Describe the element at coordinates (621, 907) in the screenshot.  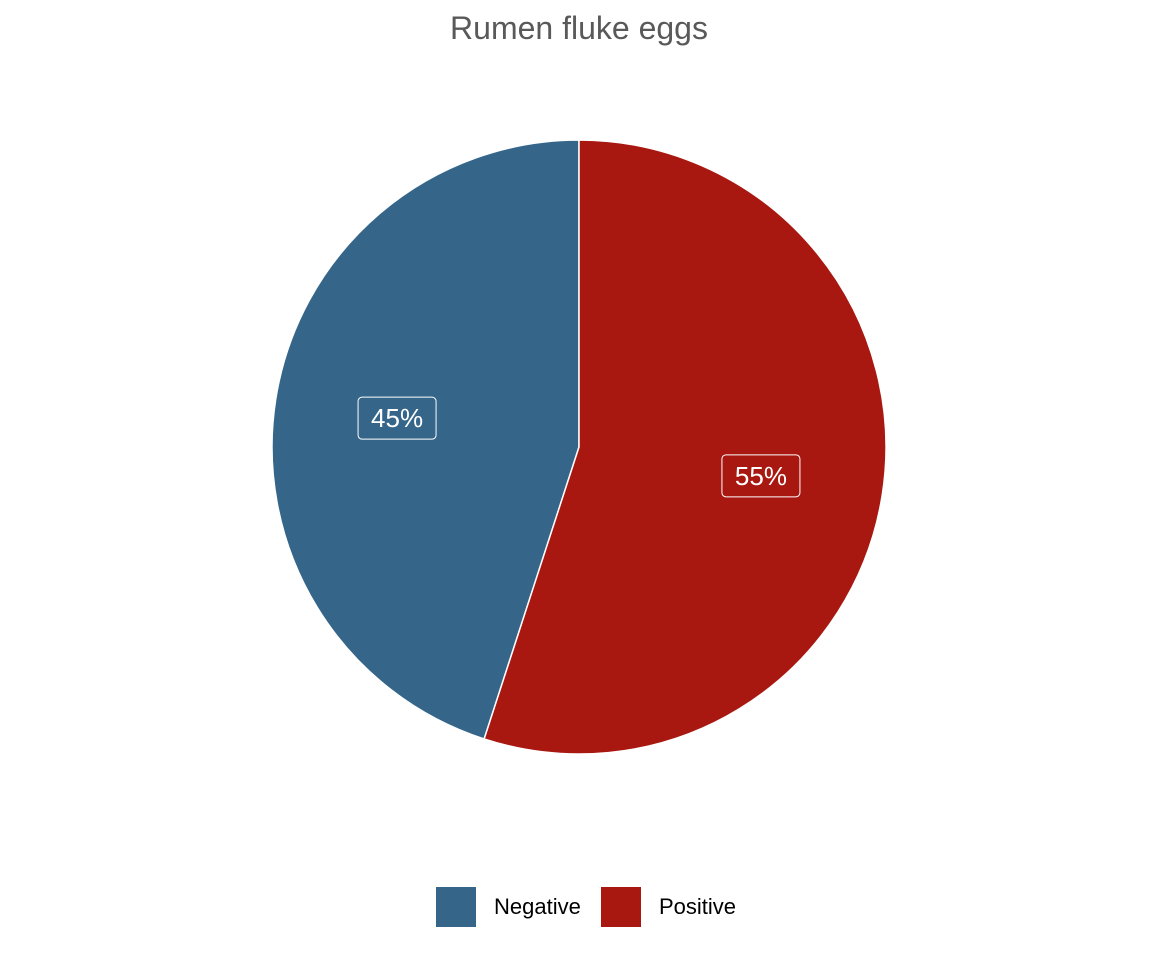
I see `legend-swatch-positive` at that location.